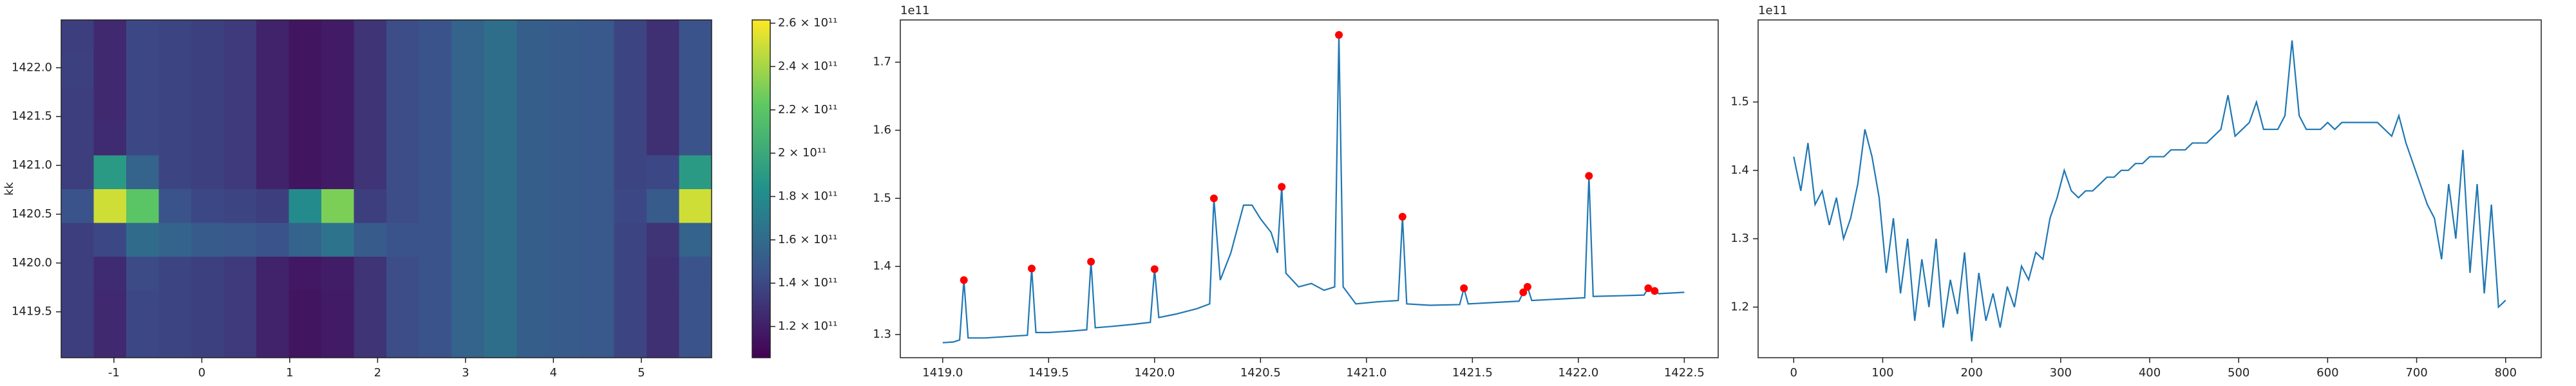 This screenshot has width=2576, height=386. Describe the element at coordinates (1155, 373) in the screenshot. I see `x-tick-label: 1420.0` at that location.